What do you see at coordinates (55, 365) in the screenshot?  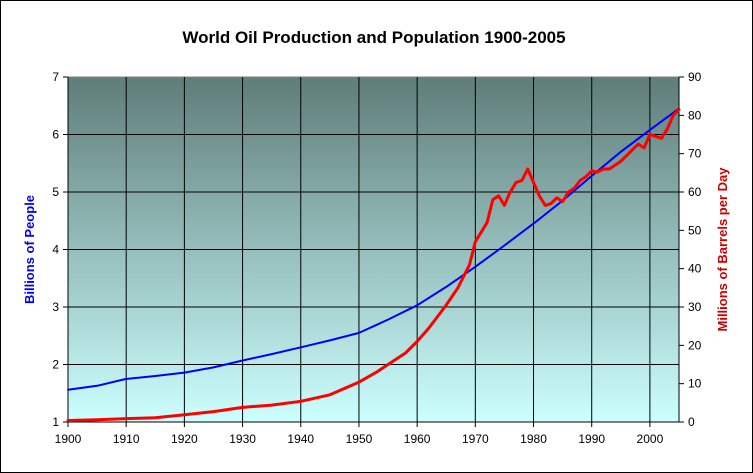 I see `y-left-tick-label: 2` at bounding box center [55, 365].